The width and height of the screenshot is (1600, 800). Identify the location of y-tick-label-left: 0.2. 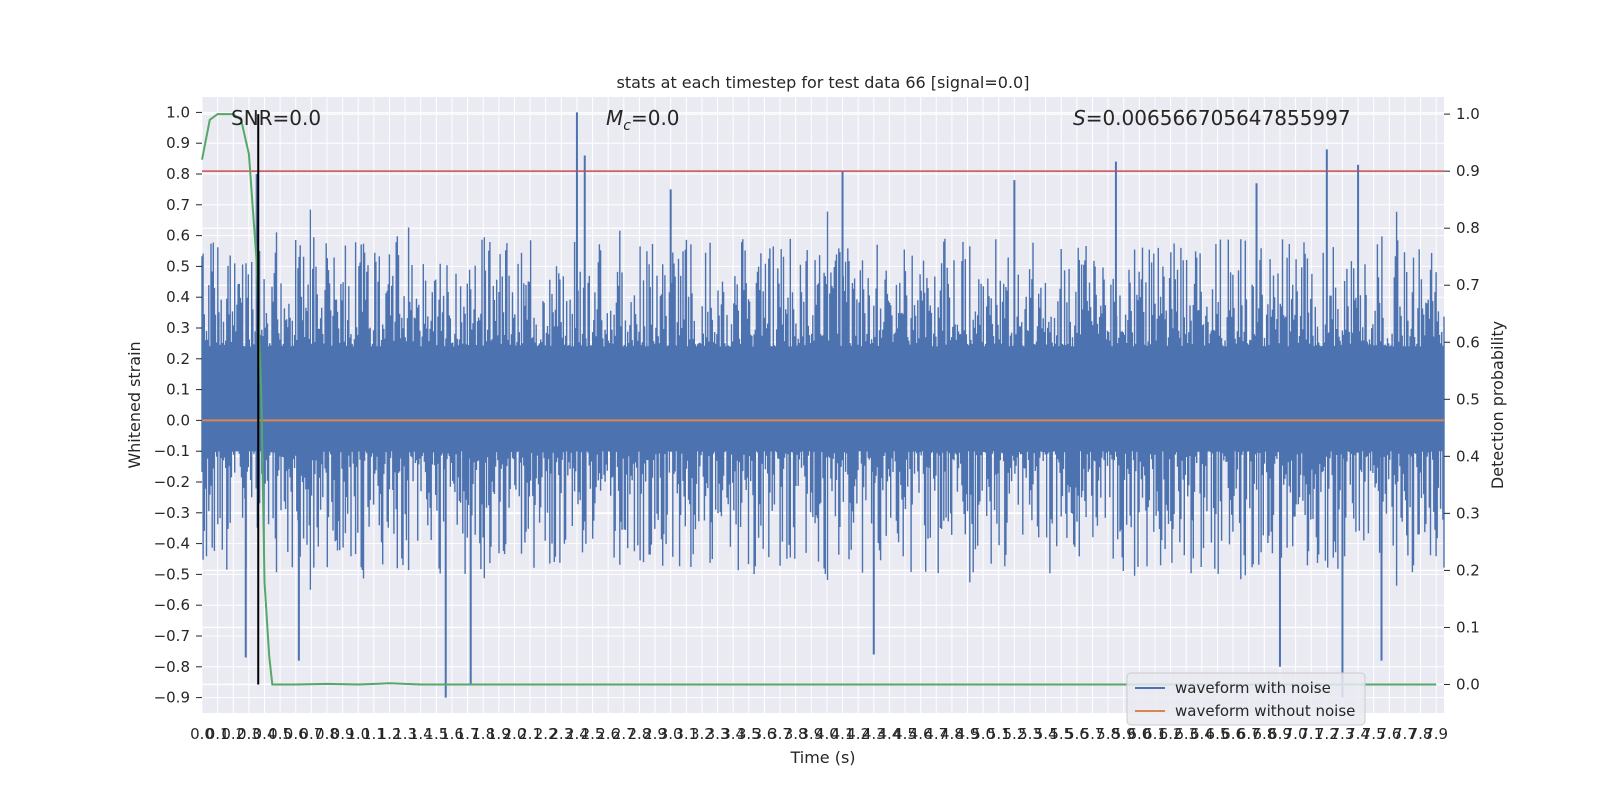
(178, 359).